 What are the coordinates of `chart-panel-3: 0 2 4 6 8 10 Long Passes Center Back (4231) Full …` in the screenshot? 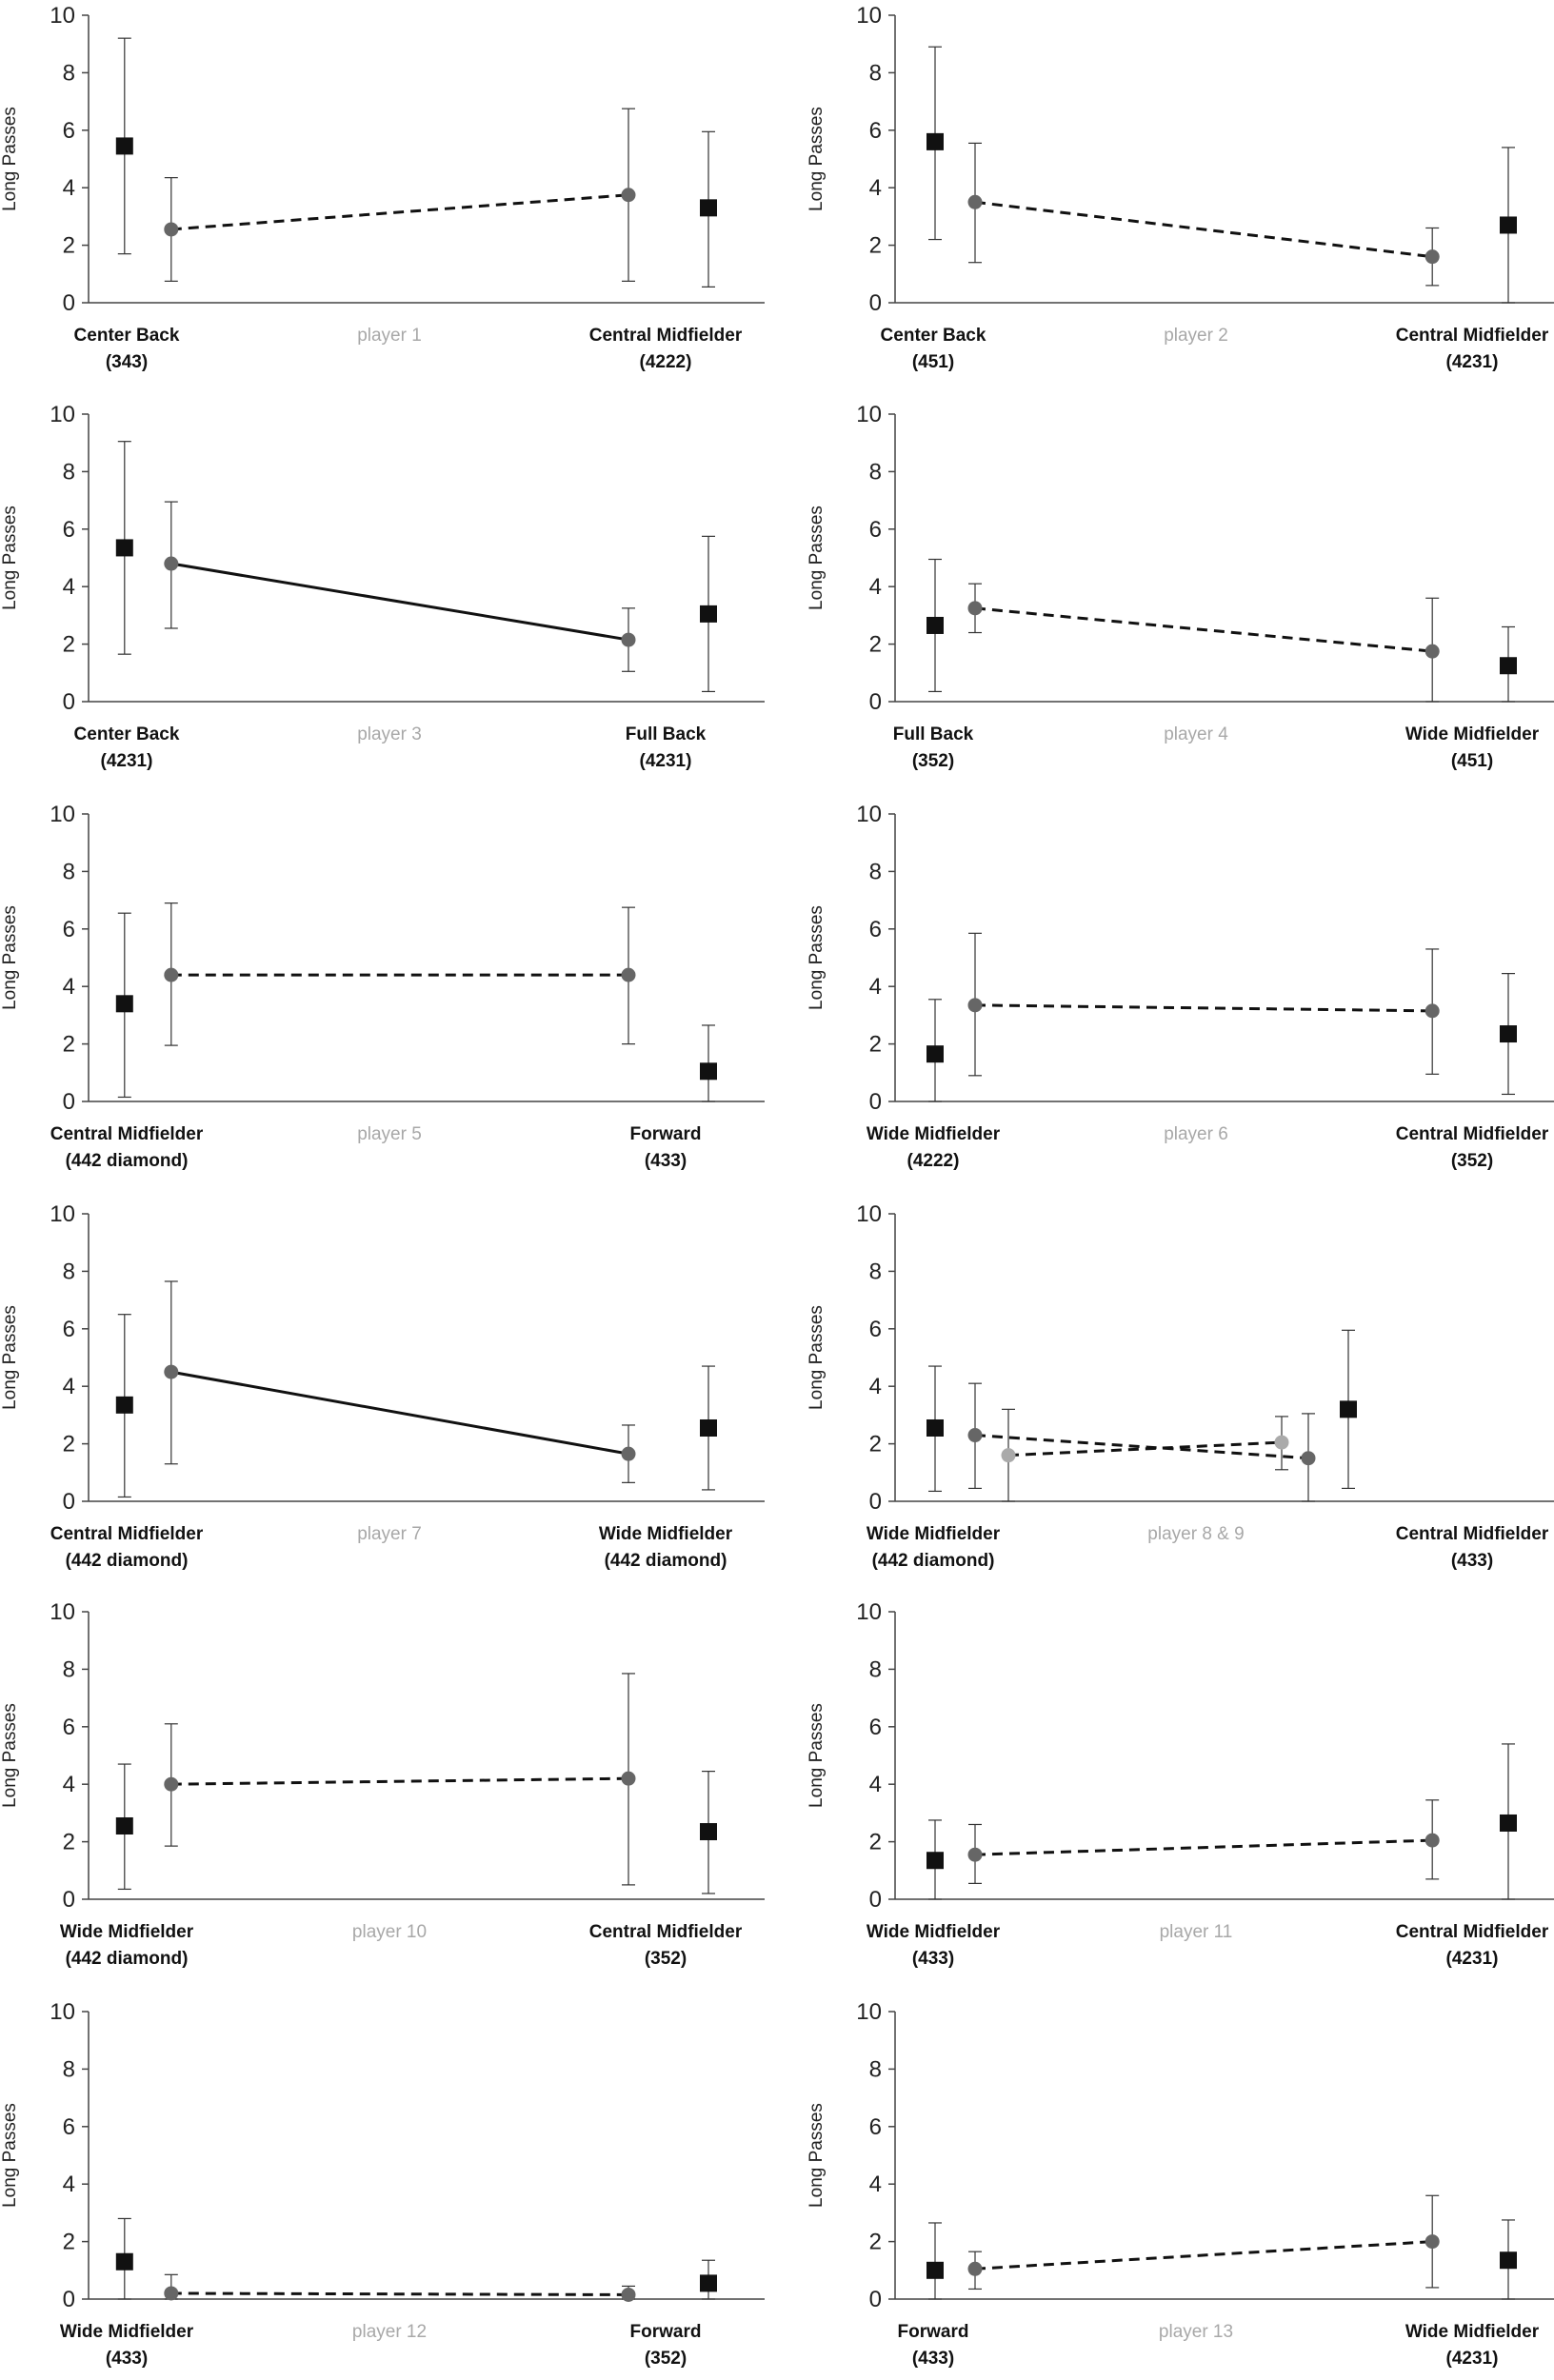 It's located at (382, 586).